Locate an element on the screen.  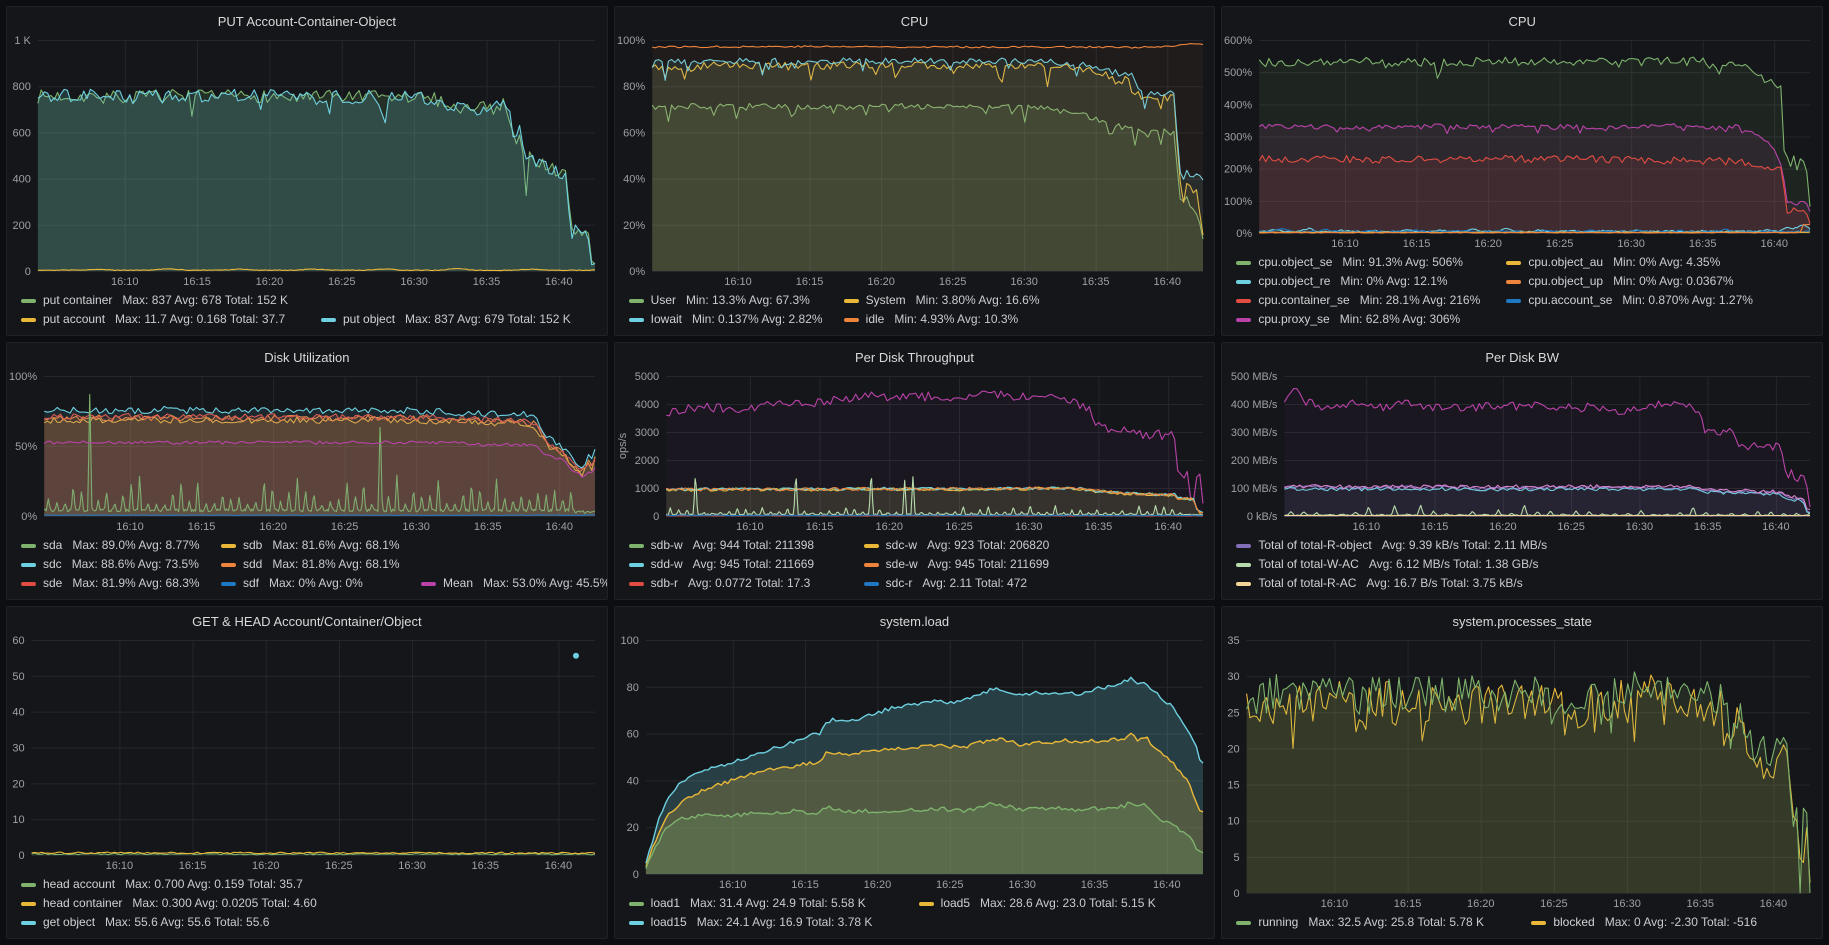
legend-series-name: User is located at coordinates (663, 300).